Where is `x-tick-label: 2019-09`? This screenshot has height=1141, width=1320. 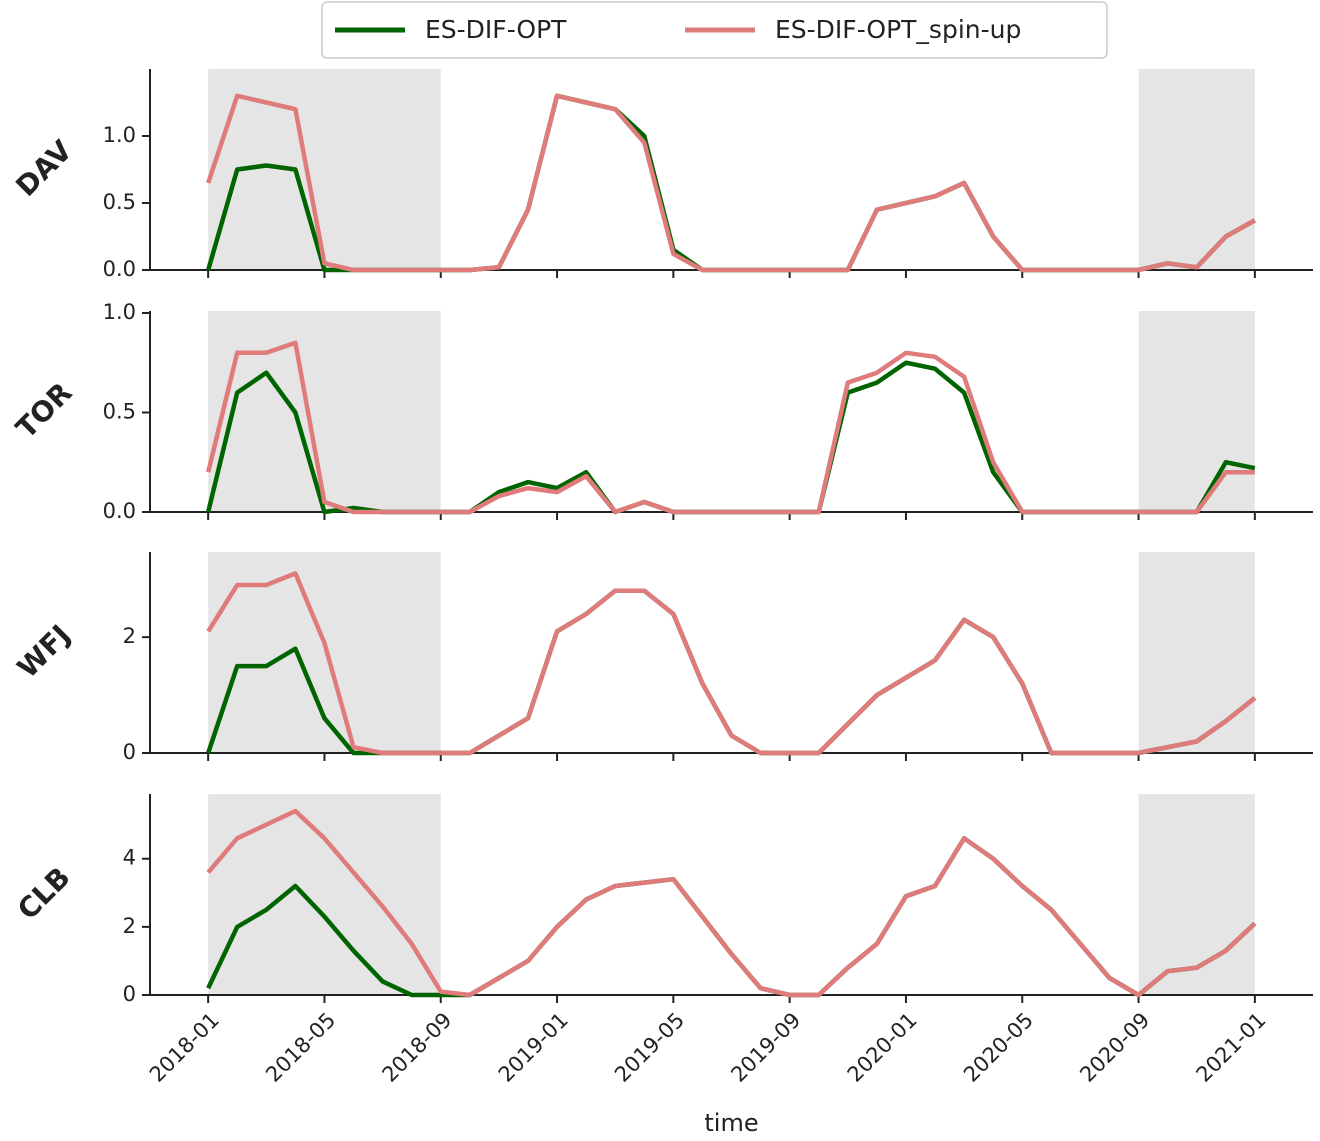 x-tick-label: 2019-09 is located at coordinates (765, 1047).